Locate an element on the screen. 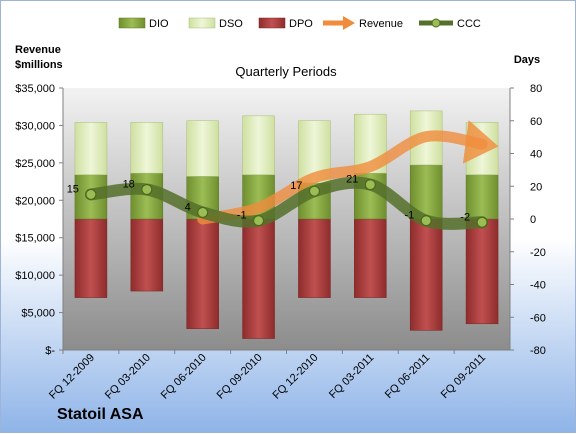 The image size is (576, 434). legend-label: DIO is located at coordinates (159, 24).